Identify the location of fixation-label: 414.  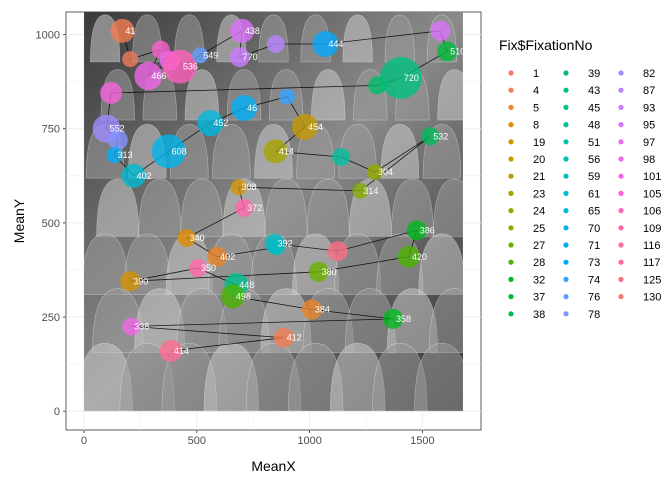
(286, 151).